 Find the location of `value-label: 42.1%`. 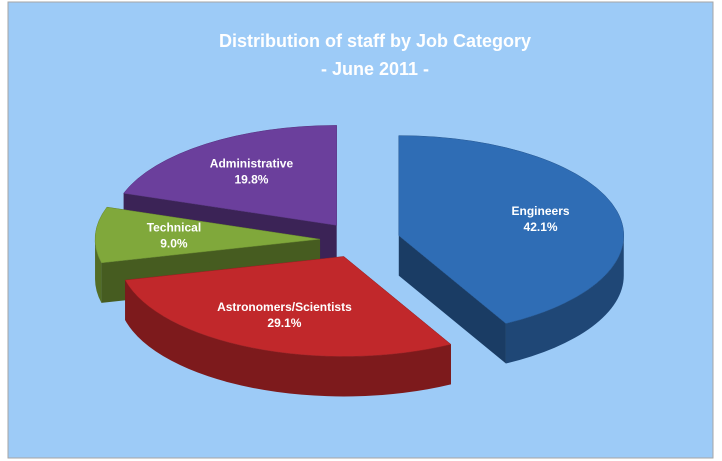

value-label: 42.1% is located at coordinates (541, 227).